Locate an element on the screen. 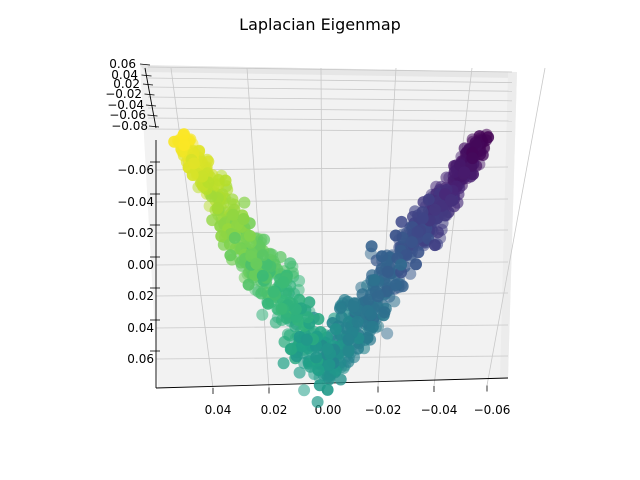 Image resolution: width=640 pixels, height=480 pixels. y-tick-label: 0.06 is located at coordinates (122, 64).